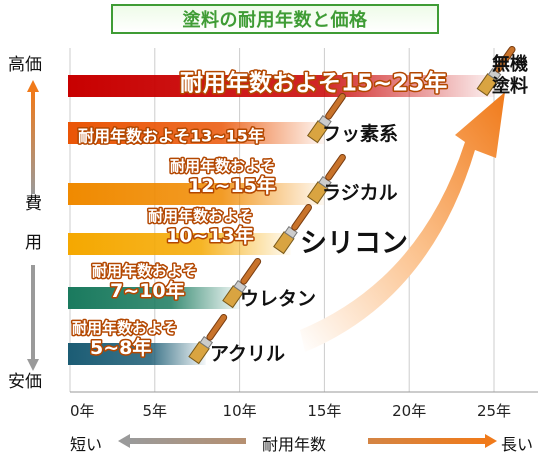 Image resolution: width=550 pixels, height=466 pixels. Describe the element at coordinates (82, 411) in the screenshot. I see `x-tick-label: 0年` at that location.